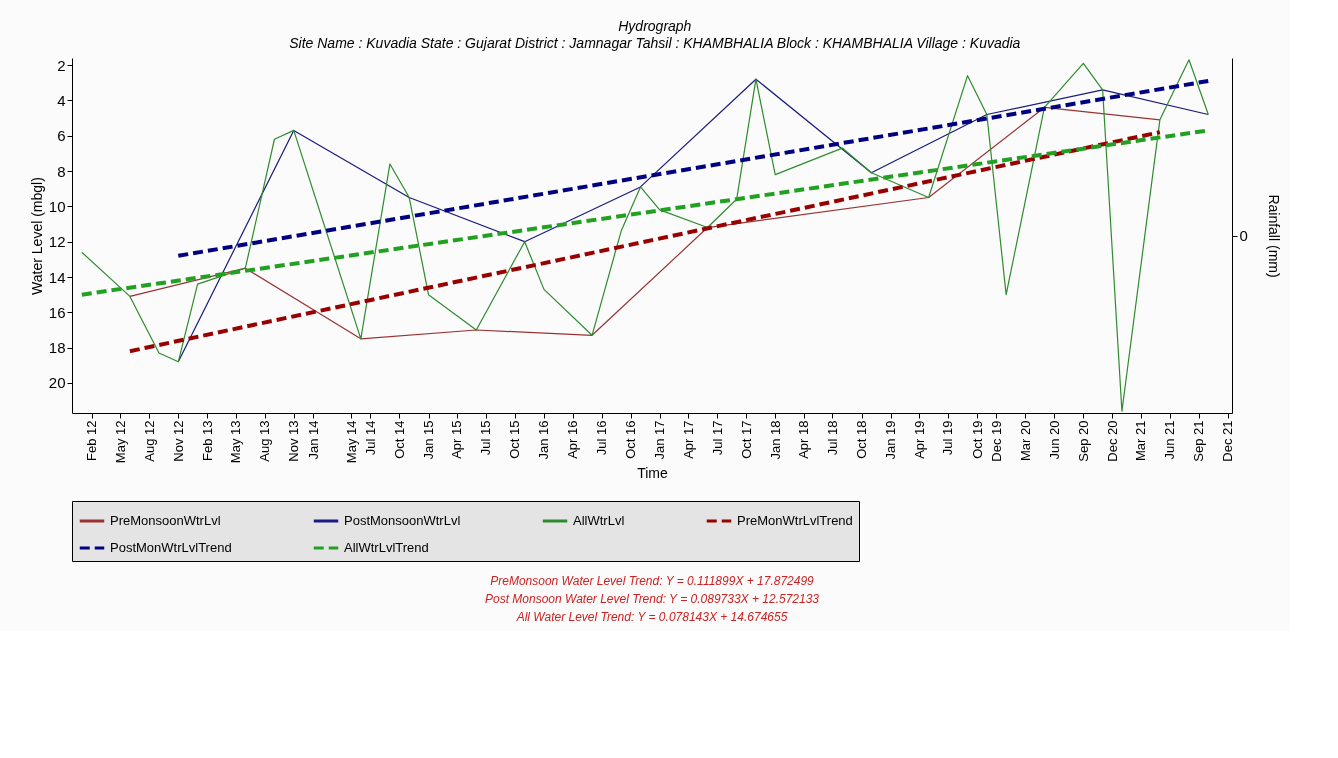  Describe the element at coordinates (57, 348) in the screenshot. I see `y-tick-label: 18` at that location.